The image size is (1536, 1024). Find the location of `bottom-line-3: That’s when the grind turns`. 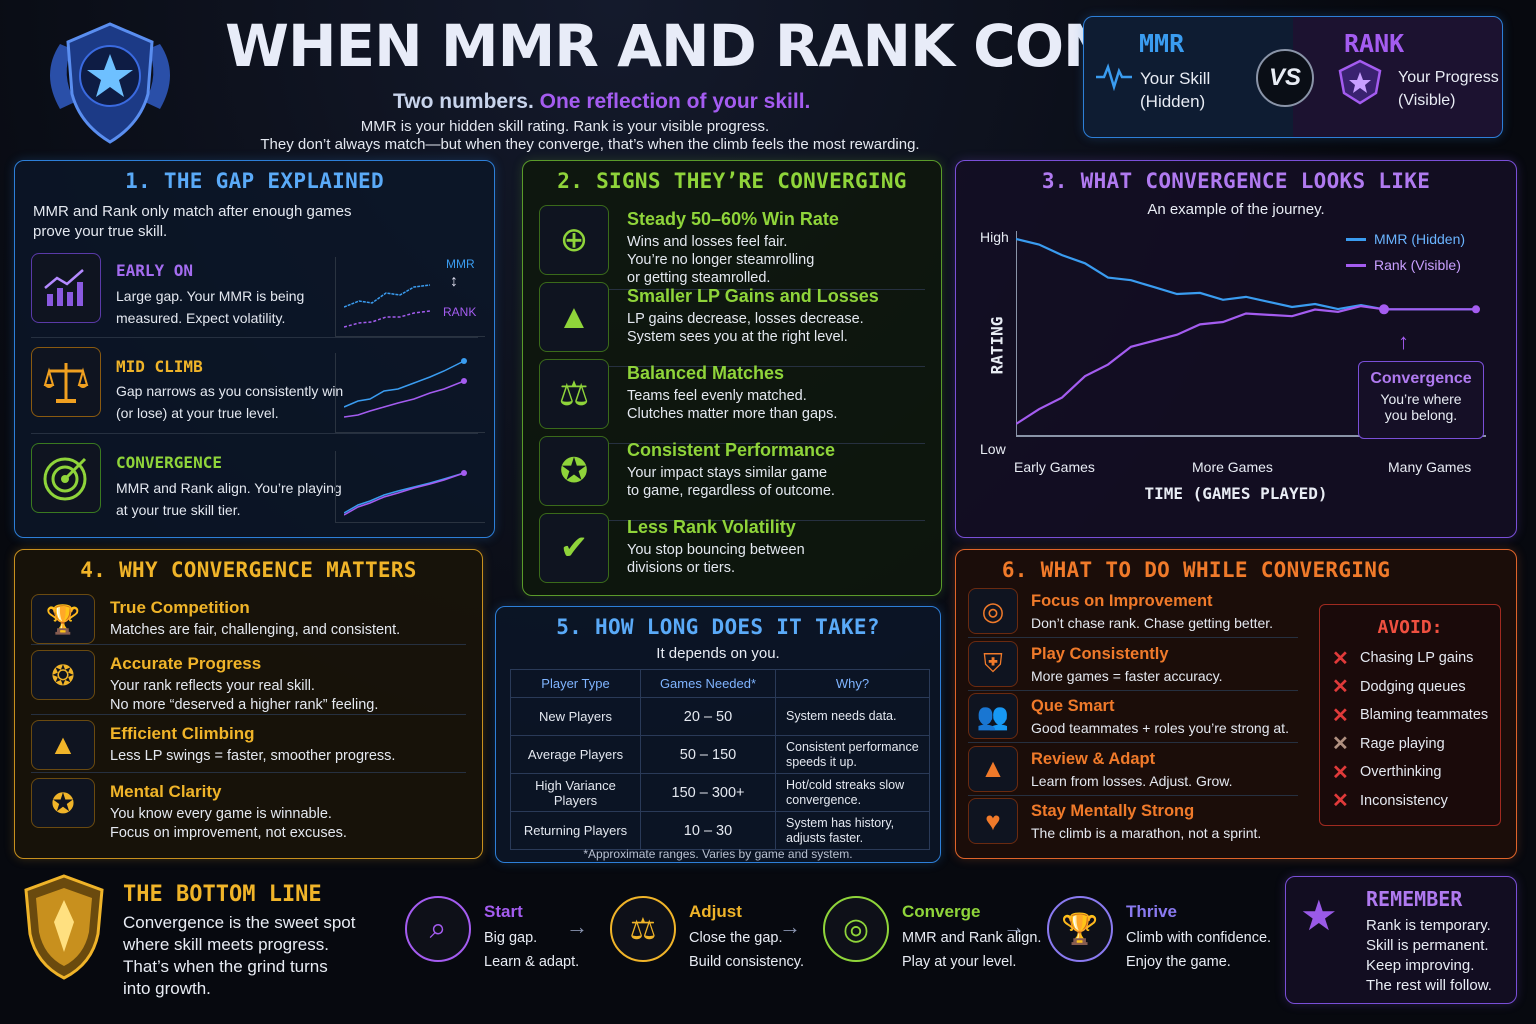

bottom-line-3: That’s when the grind turns is located at coordinates (225, 966).